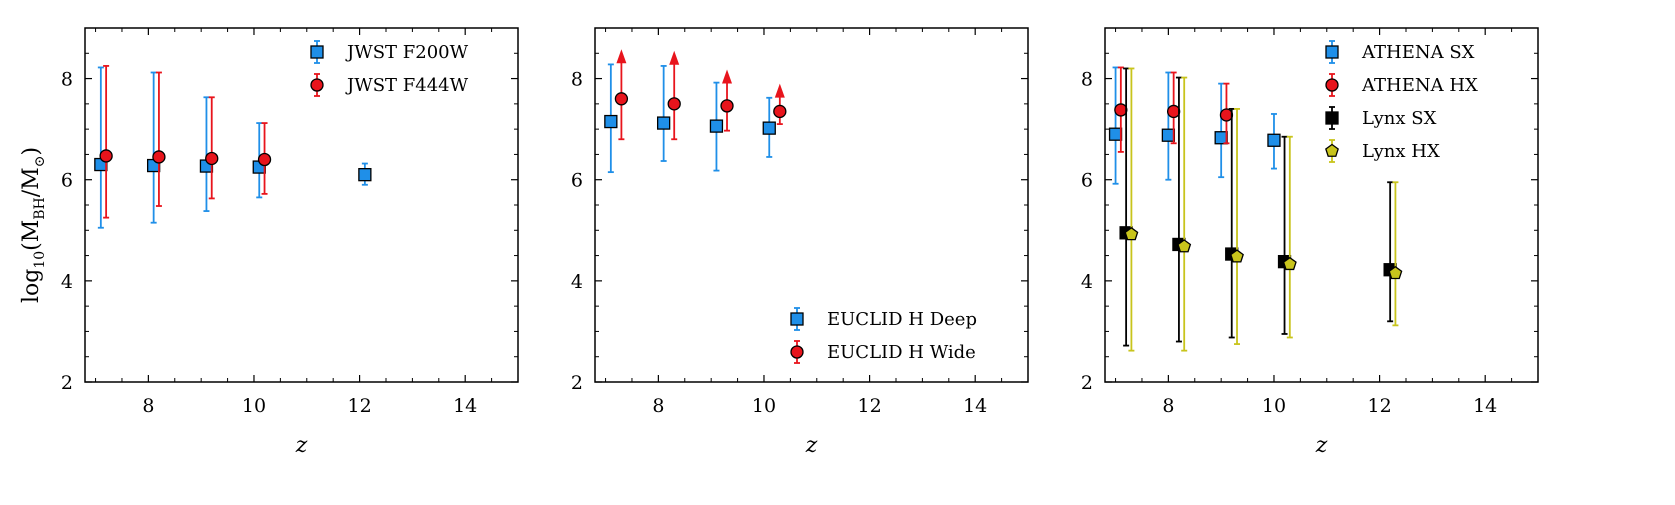 Image resolution: width=1675 pixels, height=505 pixels. Describe the element at coordinates (389, 68) in the screenshot. I see `legend: JWST F200W JWST F444W` at that location.